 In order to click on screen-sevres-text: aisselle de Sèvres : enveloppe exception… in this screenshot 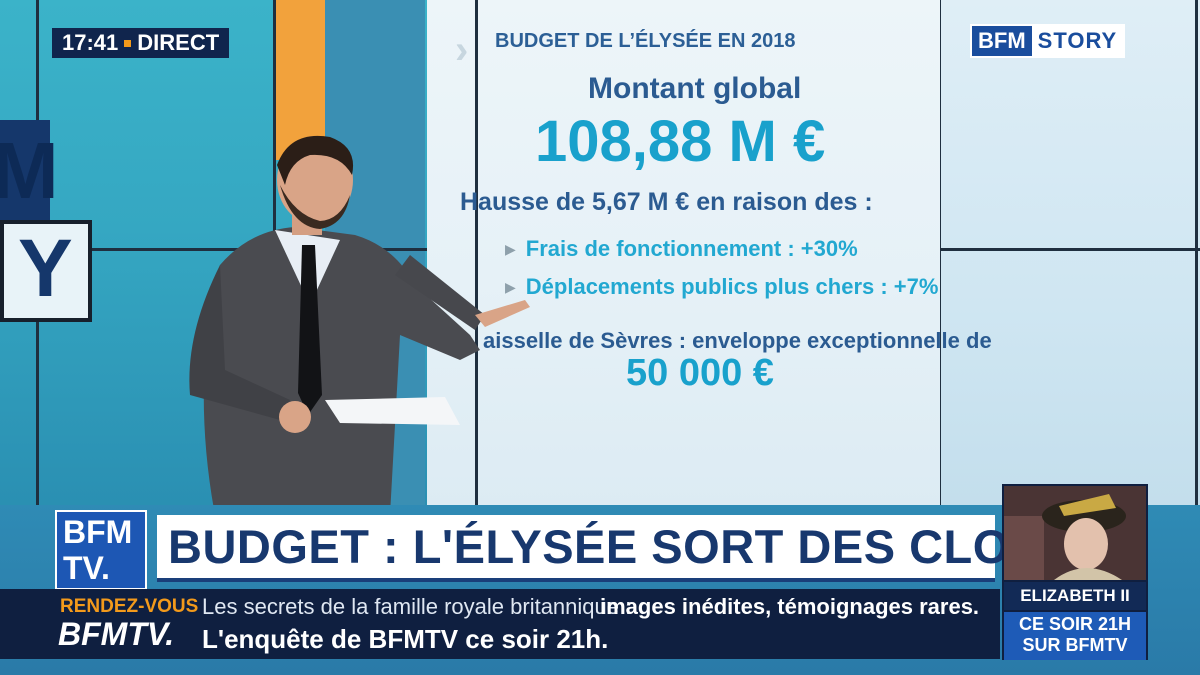, I will do `click(737, 340)`.